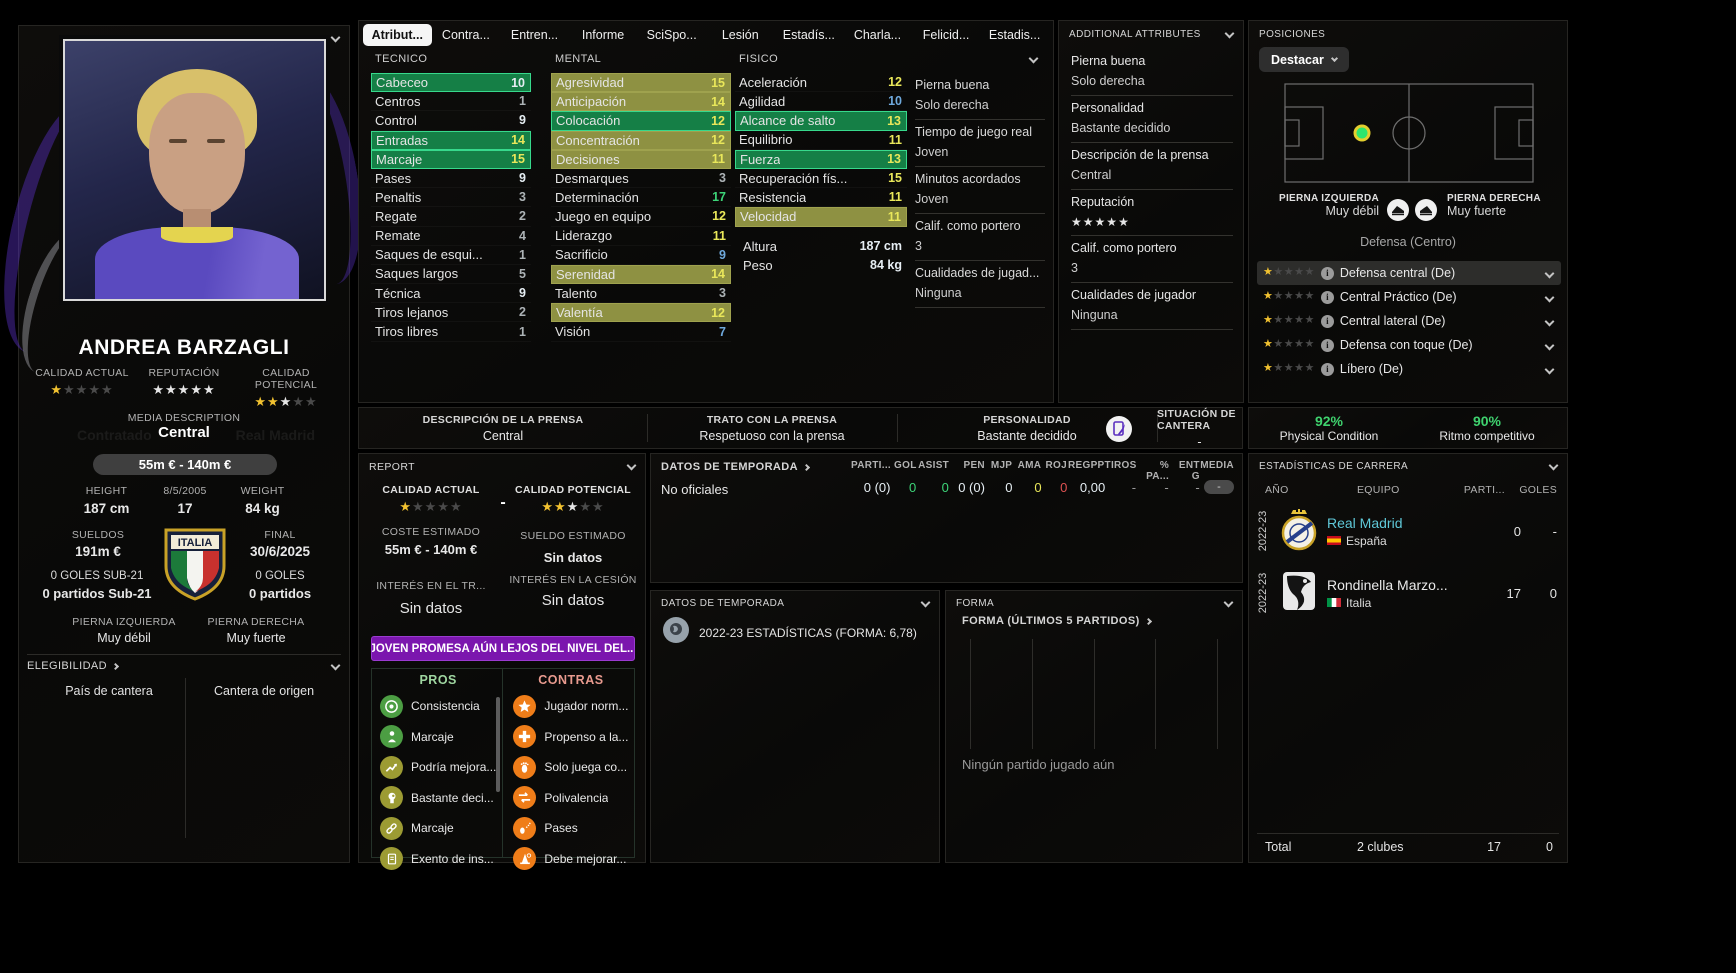 This screenshot has width=1736, height=973. Describe the element at coordinates (588, 121) in the screenshot. I see `attribute-label: Colocación` at that location.